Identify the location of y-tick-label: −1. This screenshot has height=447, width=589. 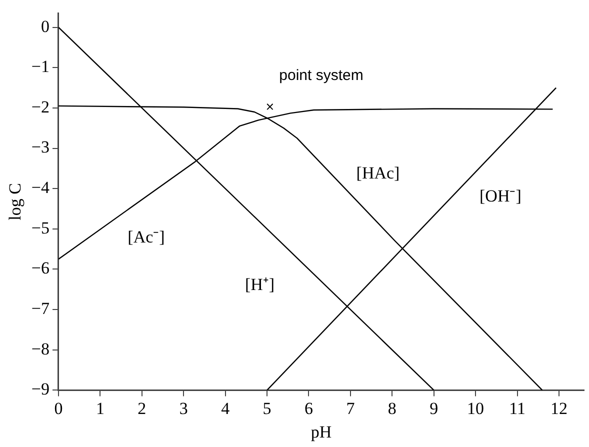
(40, 66).